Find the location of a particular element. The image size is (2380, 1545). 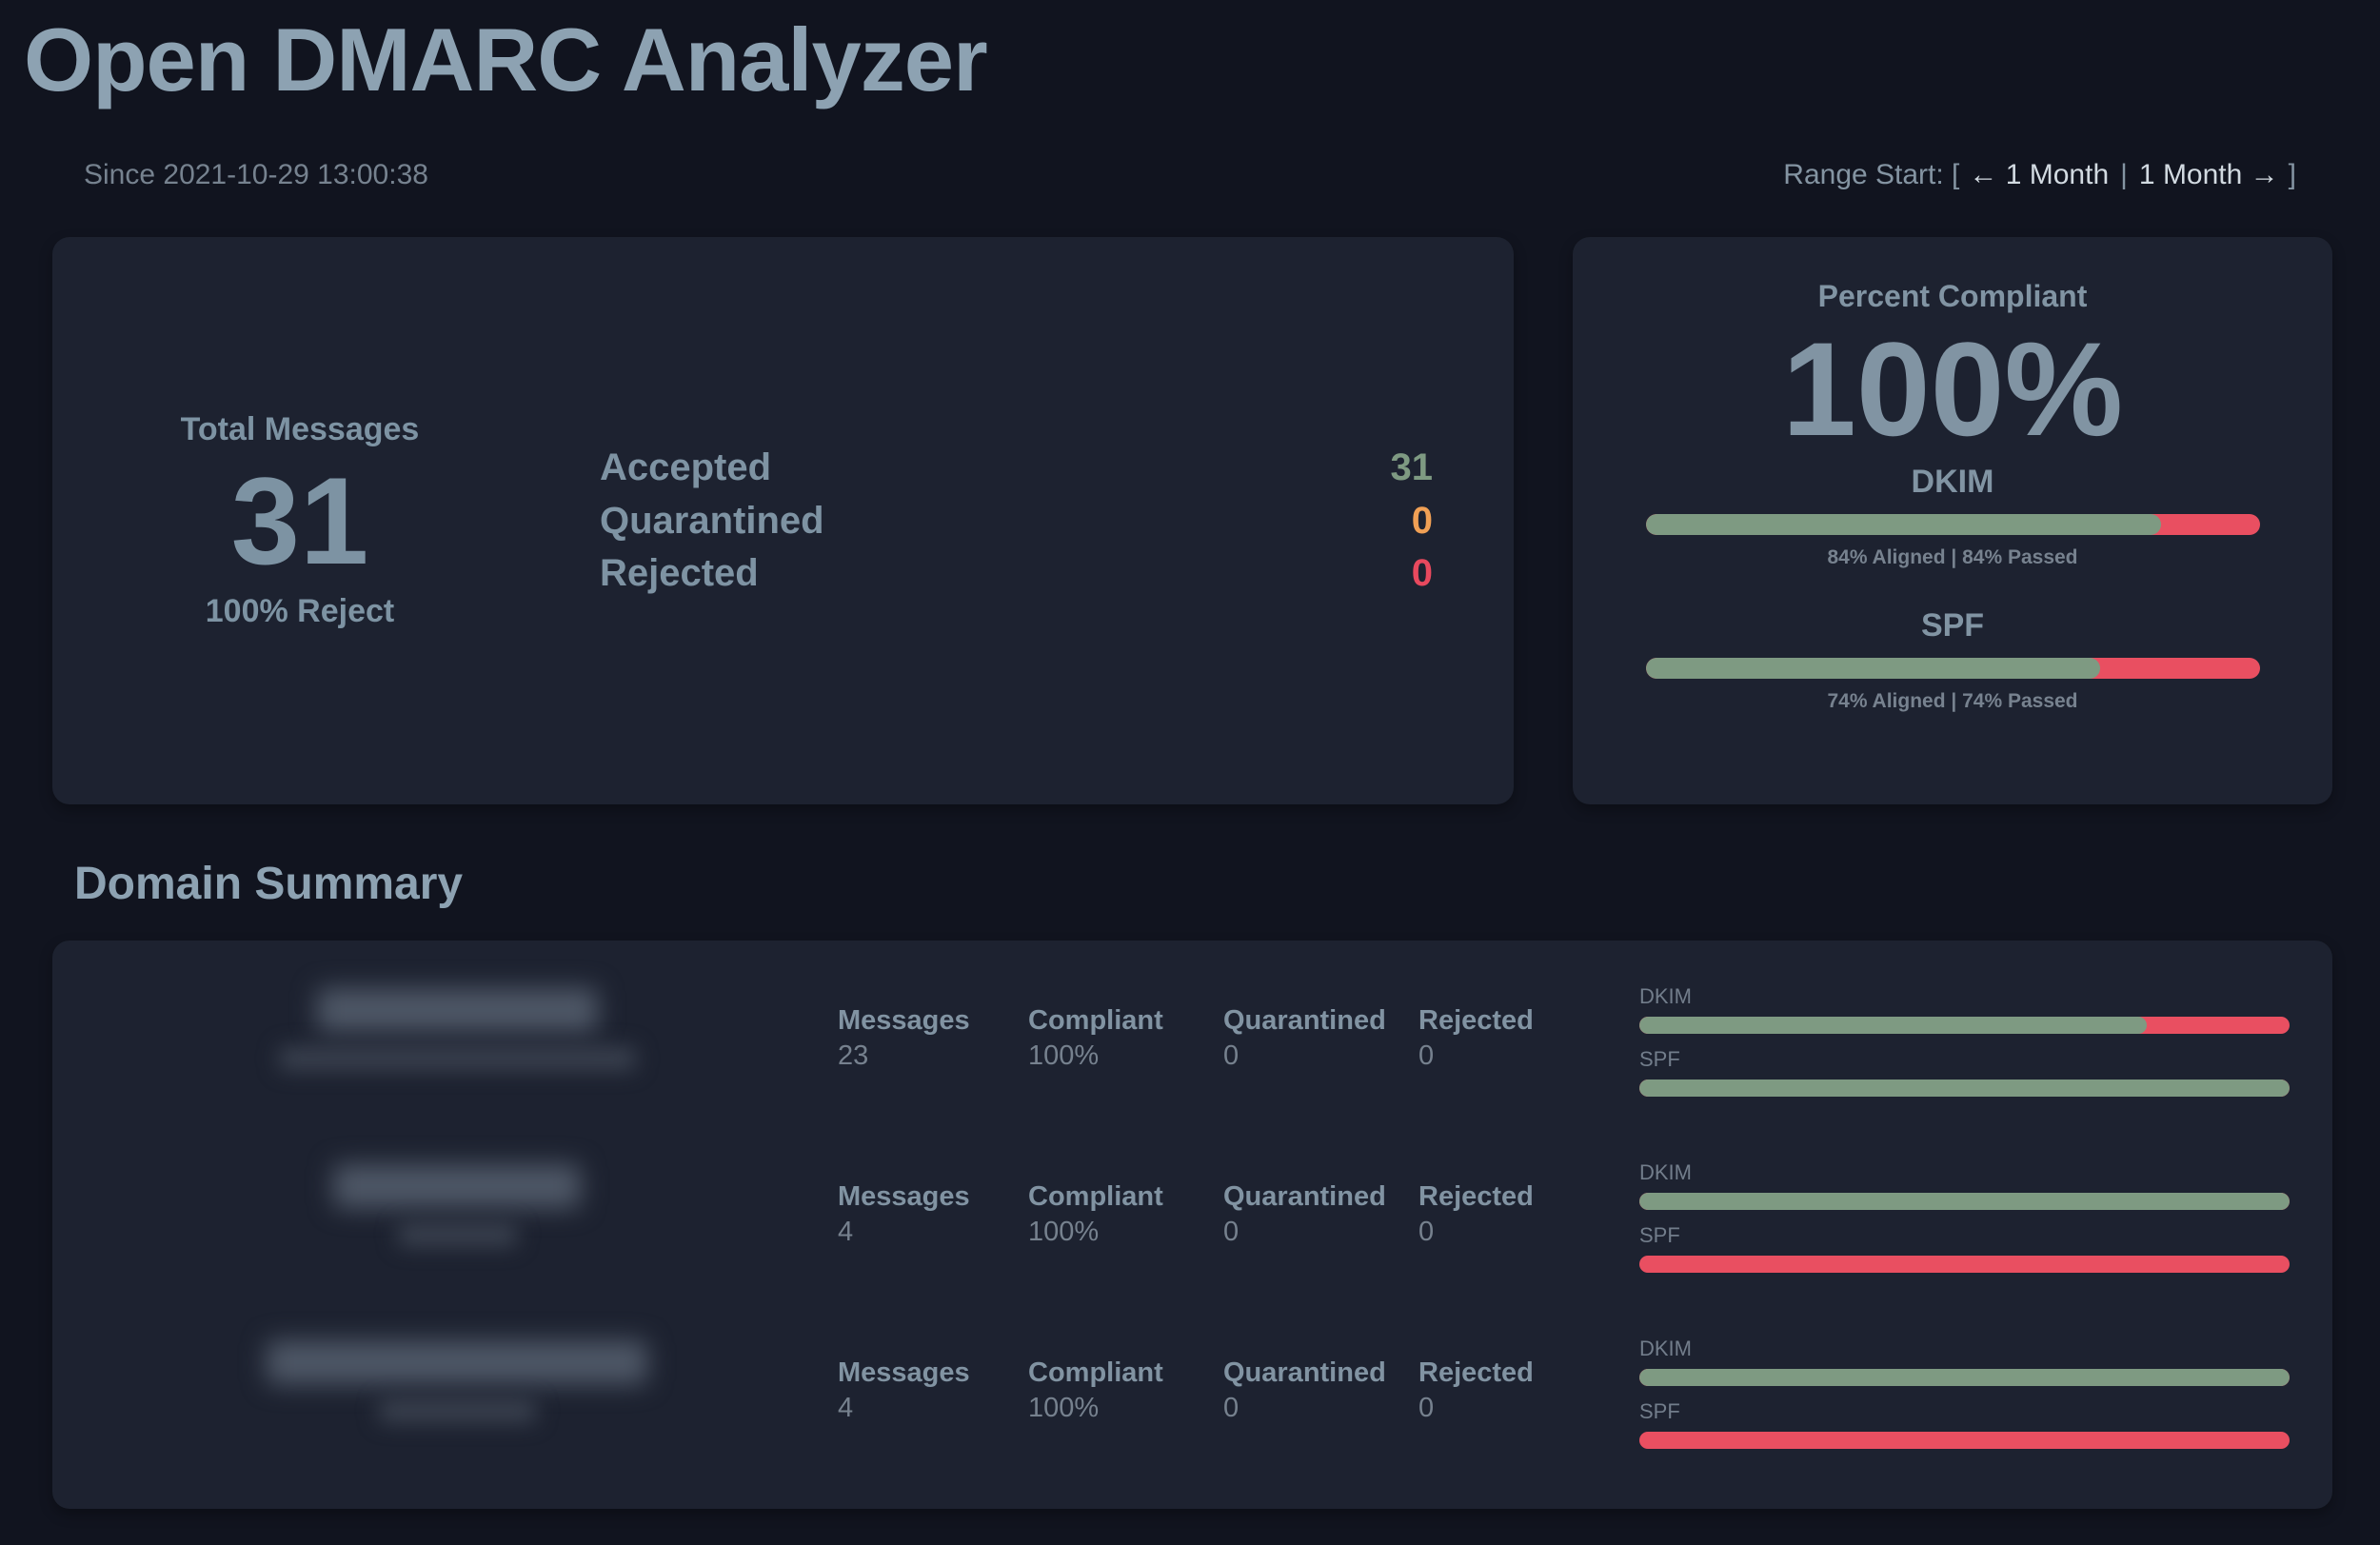

since-timestamp: Since 2021-10-29 13:00:38 is located at coordinates (256, 175).